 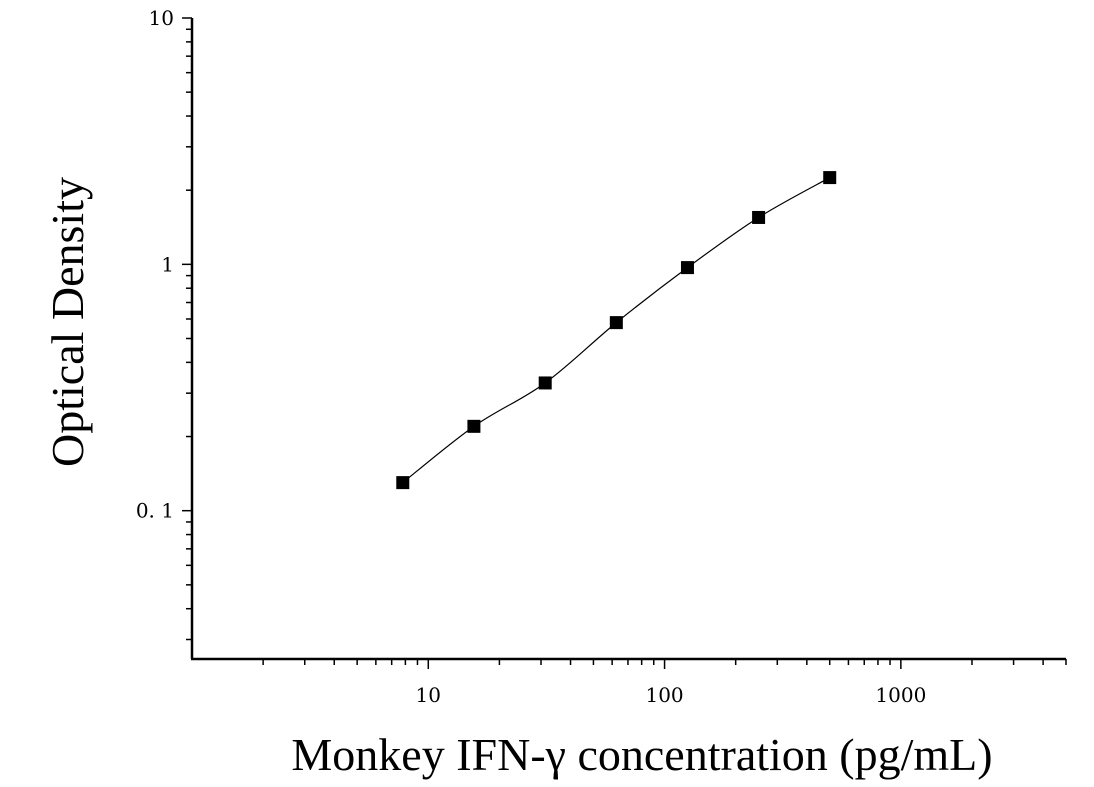 I want to click on x-tick-label: 100, so click(x=664, y=695).